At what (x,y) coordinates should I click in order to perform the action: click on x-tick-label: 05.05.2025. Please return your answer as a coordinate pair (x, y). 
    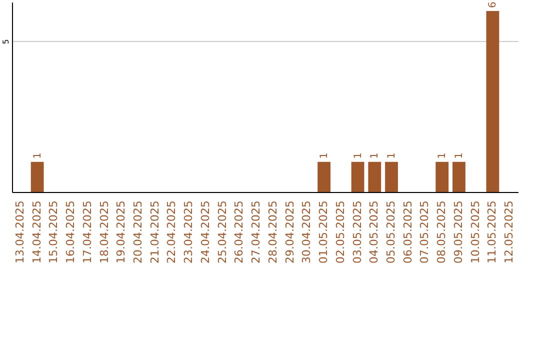
    Looking at the image, I should click on (391, 232).